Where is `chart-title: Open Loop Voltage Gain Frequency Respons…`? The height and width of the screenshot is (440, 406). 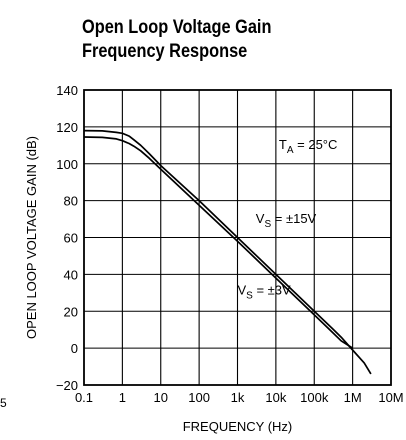
chart-title: Open Loop Voltage Gain Frequency Respons… is located at coordinates (176, 40).